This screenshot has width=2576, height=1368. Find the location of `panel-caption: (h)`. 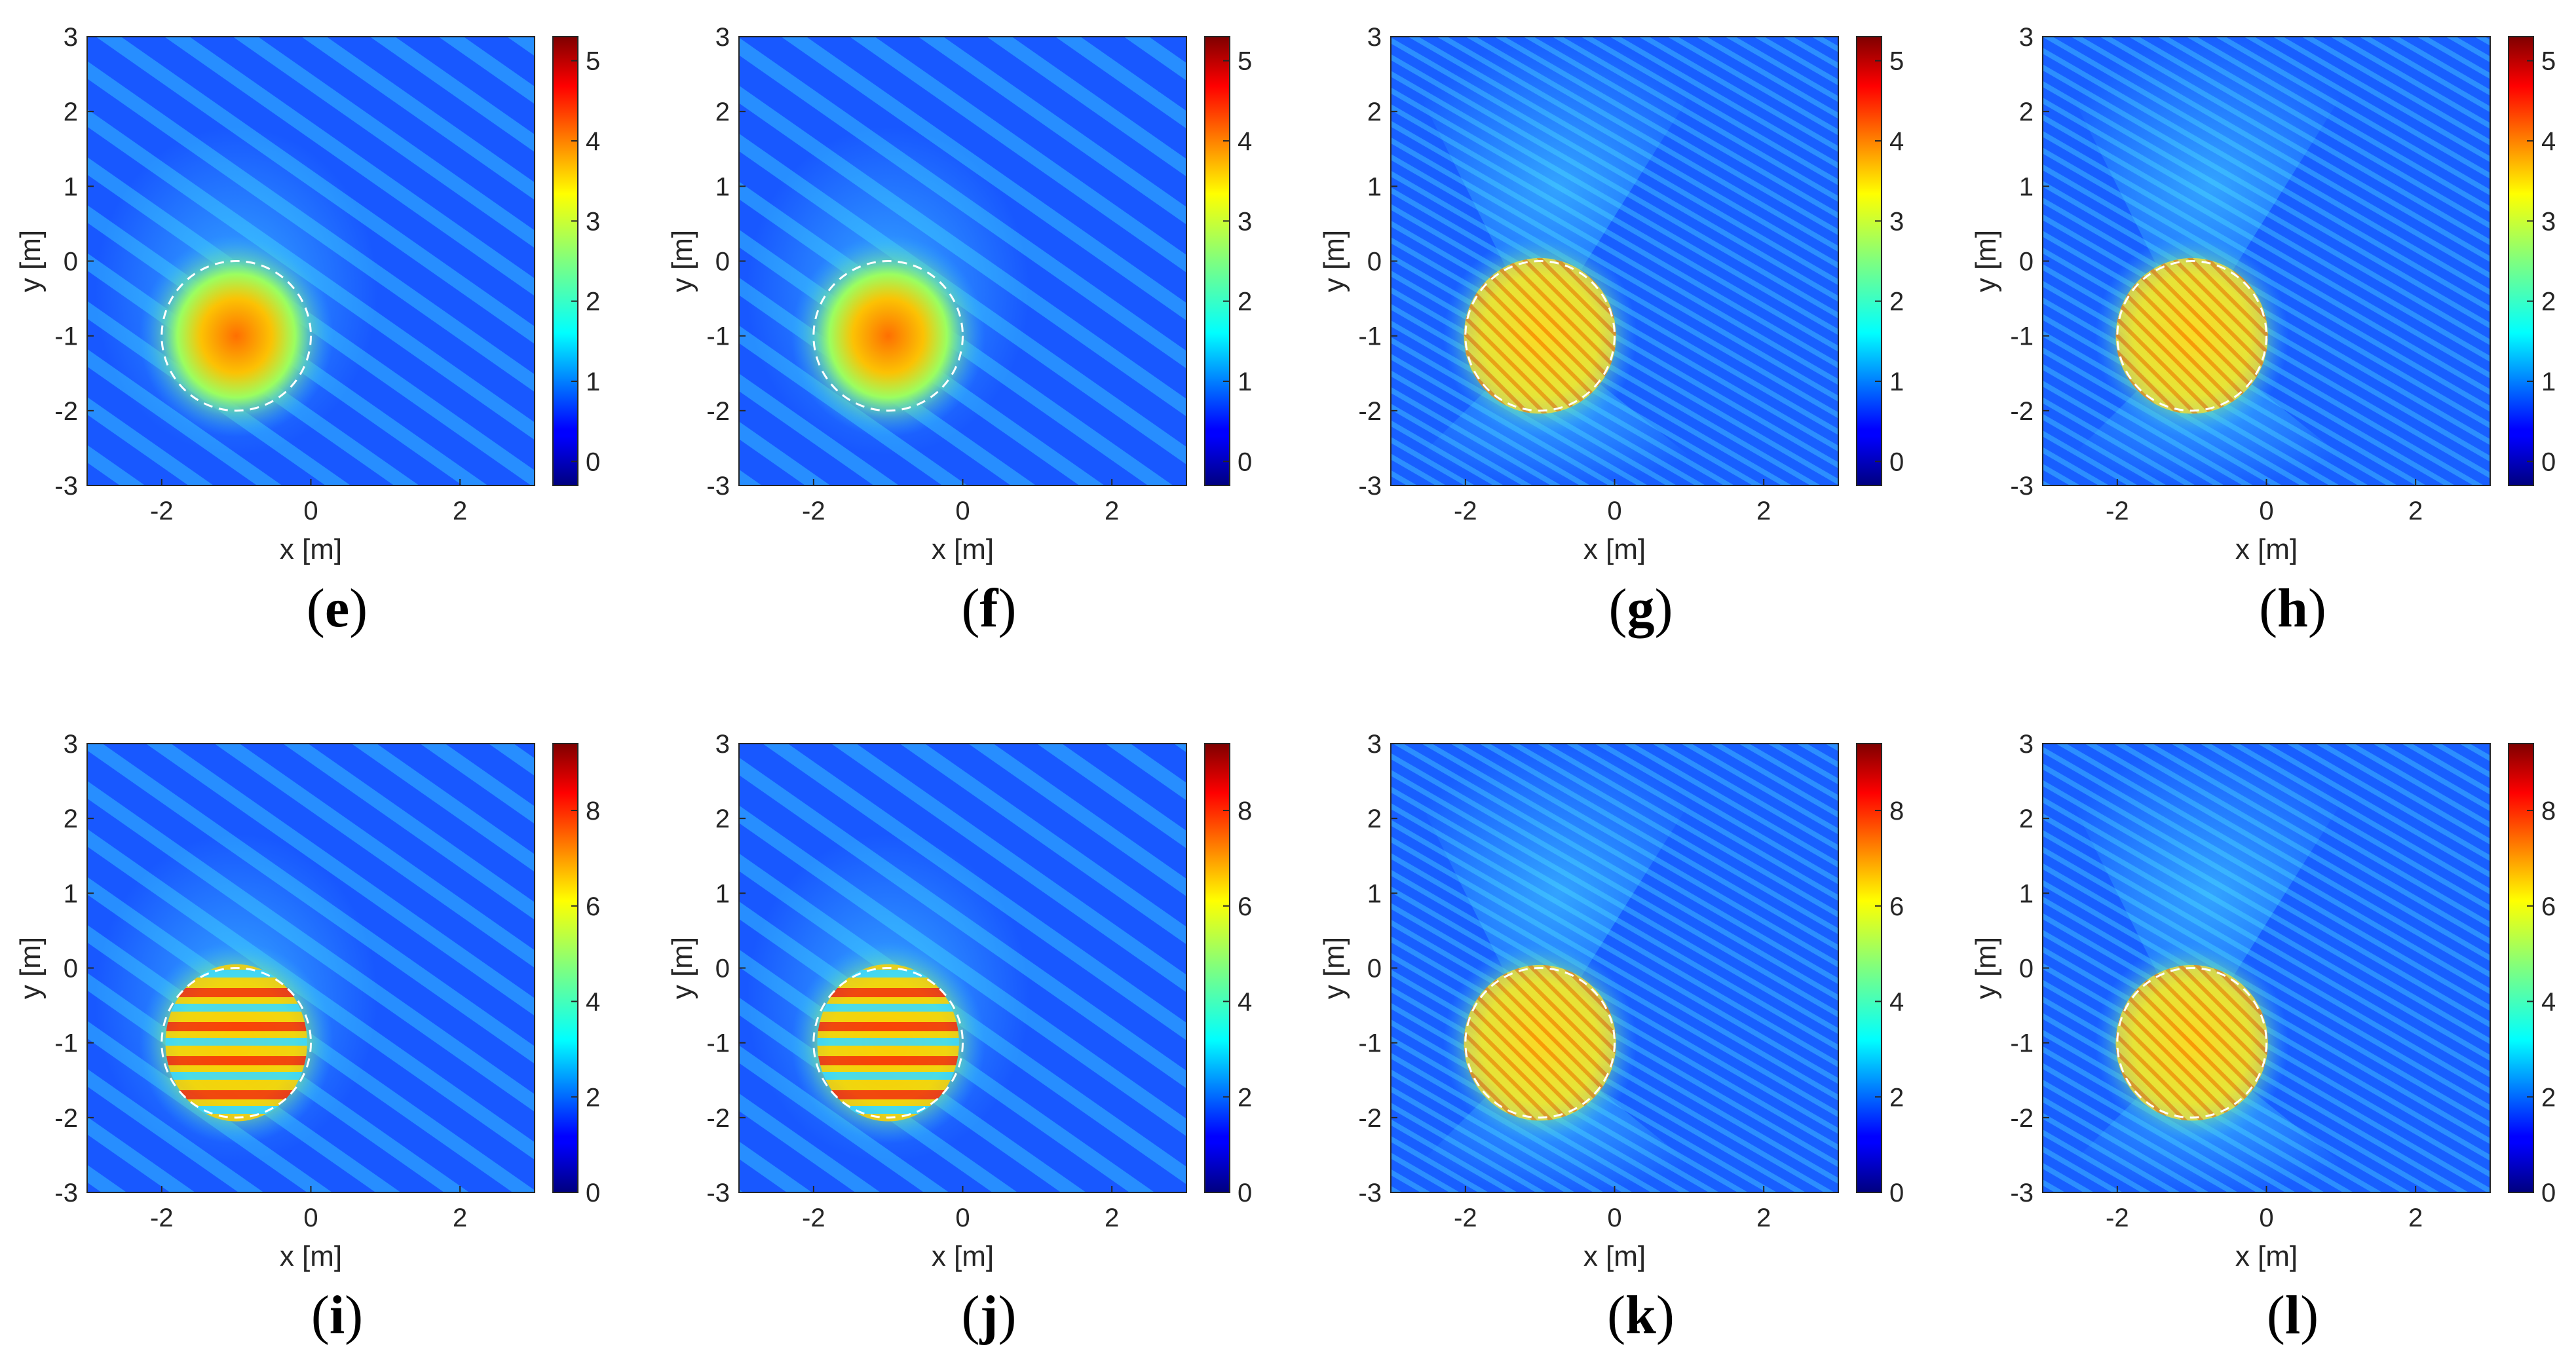

panel-caption: (h) is located at coordinates (2292, 608).